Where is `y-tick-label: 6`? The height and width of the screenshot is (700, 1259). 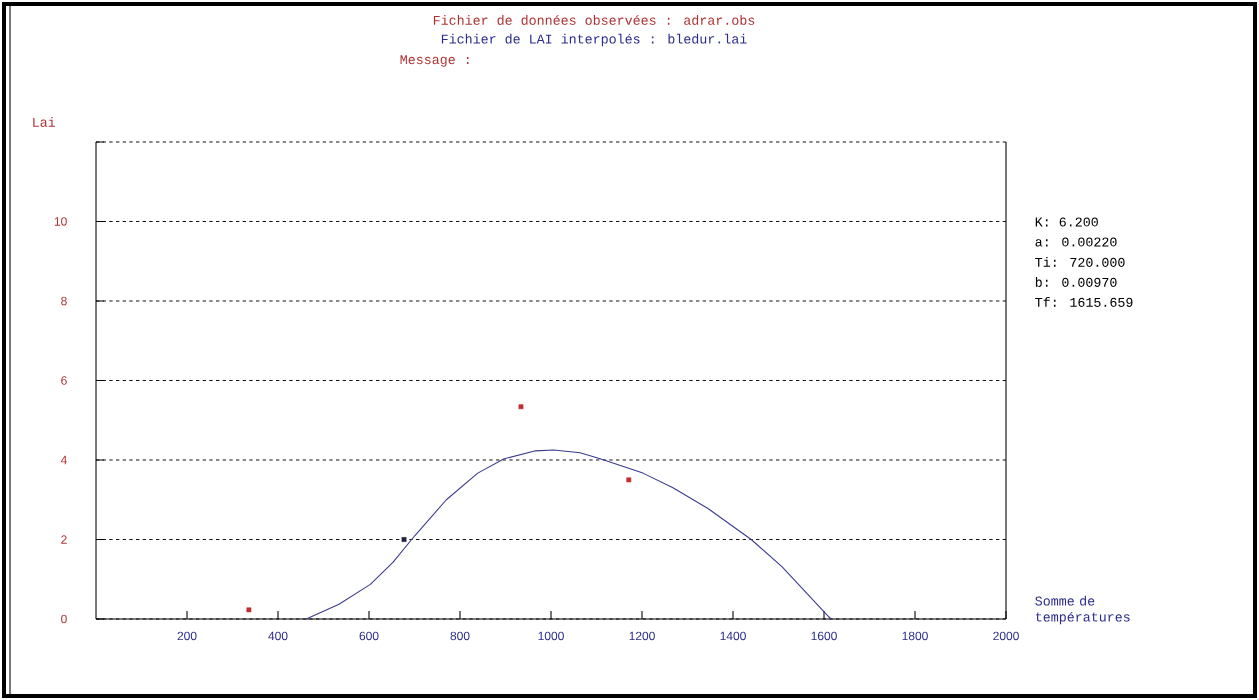 y-tick-label: 6 is located at coordinates (64, 380).